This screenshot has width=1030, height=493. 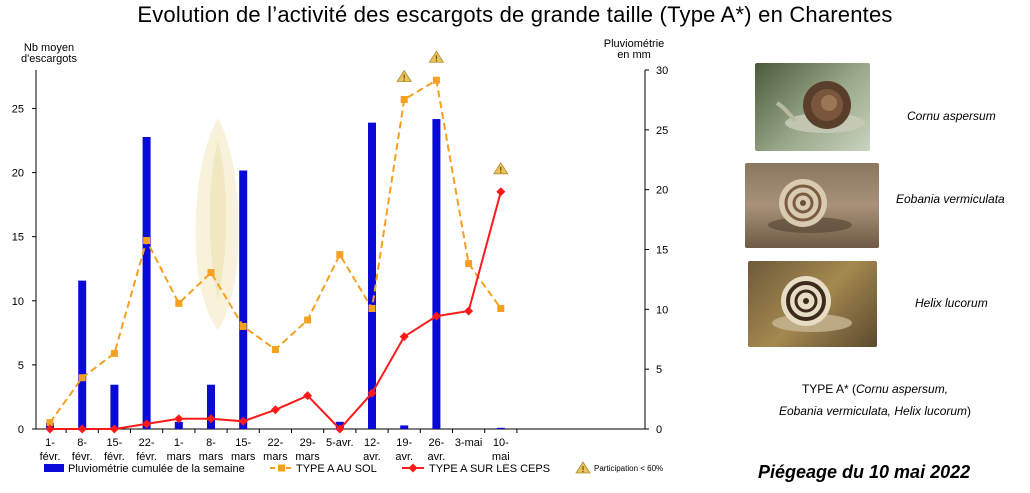 What do you see at coordinates (864, 472) in the screenshot?
I see `trapping-date: Piégeage du 10 mai 2022` at bounding box center [864, 472].